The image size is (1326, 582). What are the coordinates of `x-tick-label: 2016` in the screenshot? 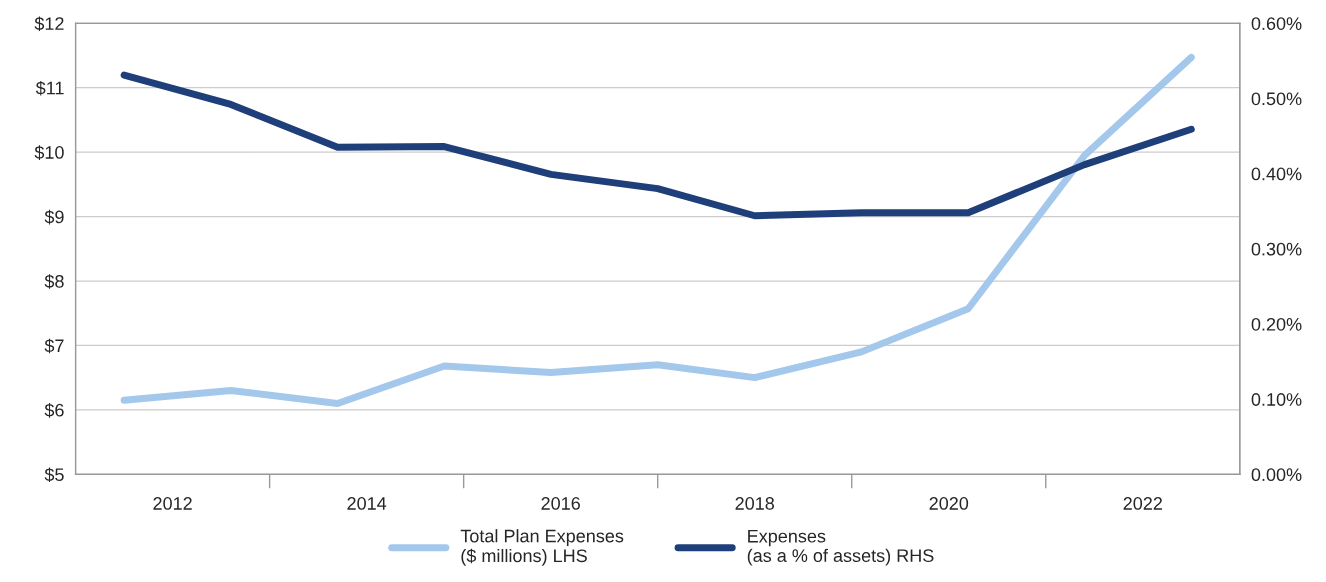 It's located at (560, 503).